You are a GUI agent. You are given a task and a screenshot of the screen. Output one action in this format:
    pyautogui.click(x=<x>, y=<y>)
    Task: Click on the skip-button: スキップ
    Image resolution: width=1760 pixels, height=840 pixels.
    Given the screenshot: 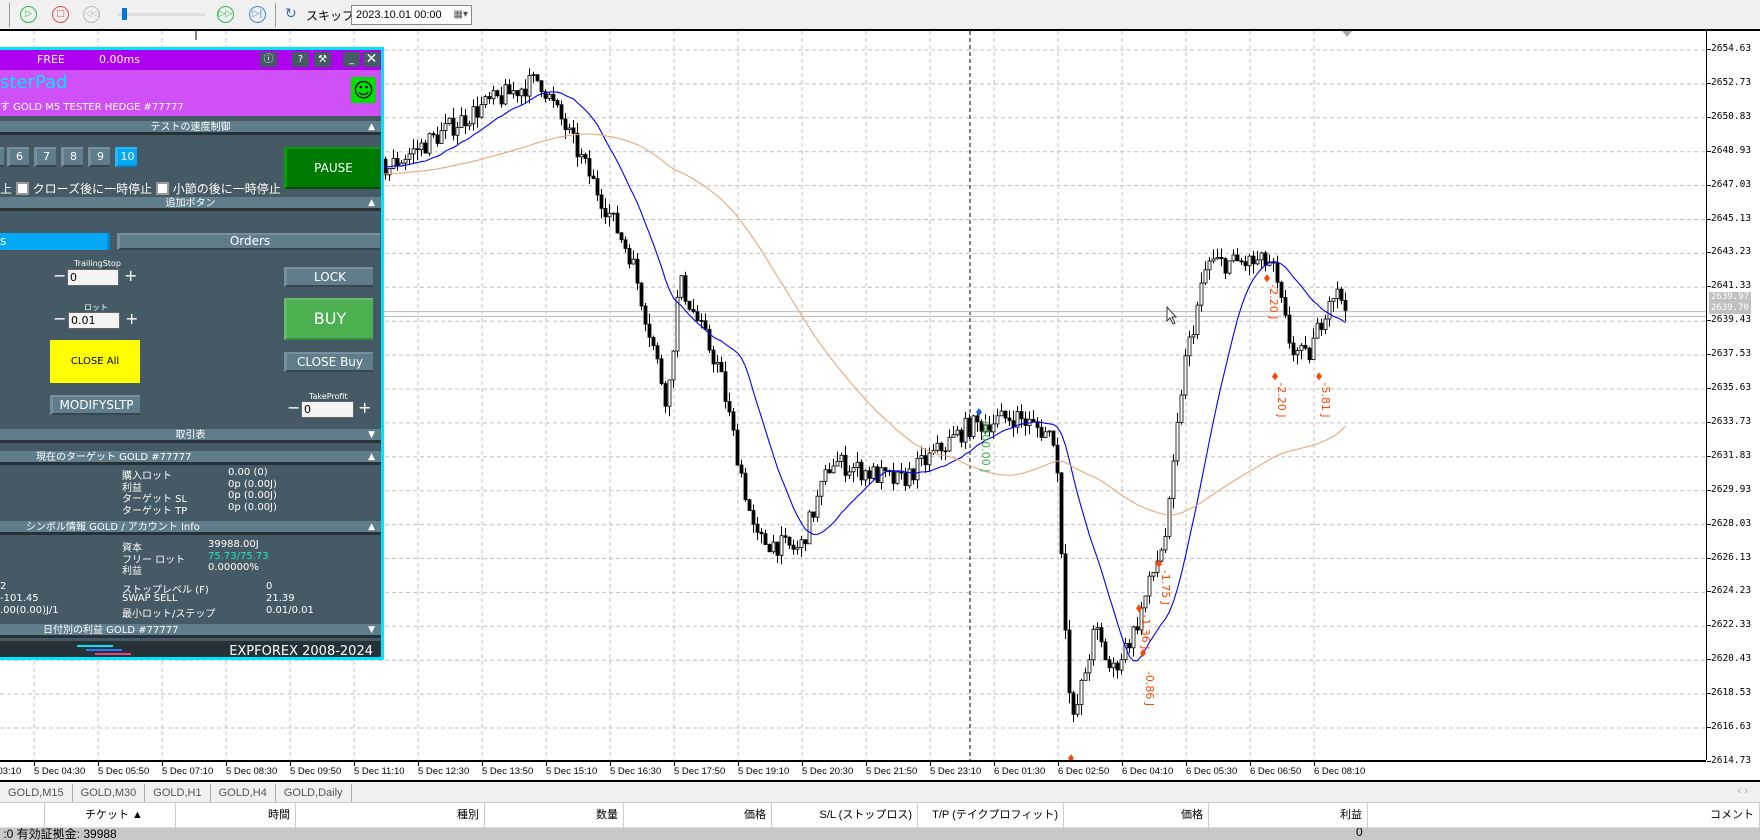 What is the action you would take?
    pyautogui.click(x=330, y=16)
    